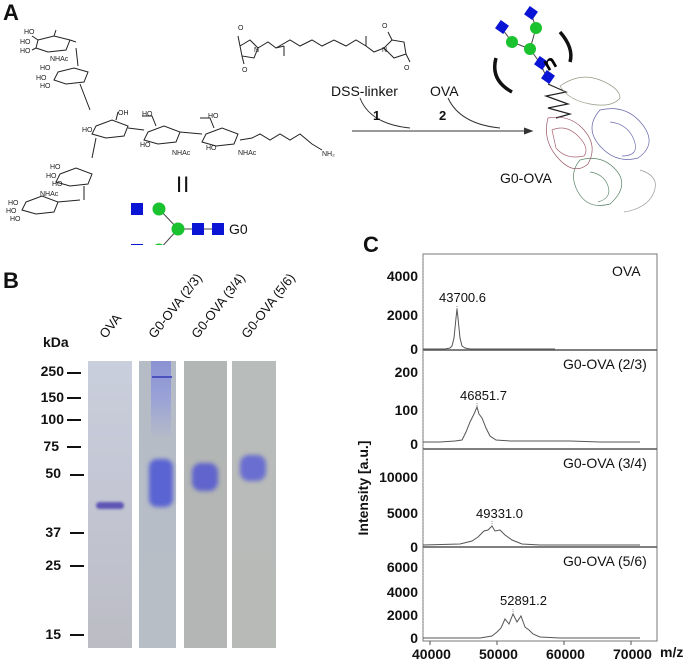  What do you see at coordinates (377, 115) in the screenshot?
I see `step-1-label: 1` at bounding box center [377, 115].